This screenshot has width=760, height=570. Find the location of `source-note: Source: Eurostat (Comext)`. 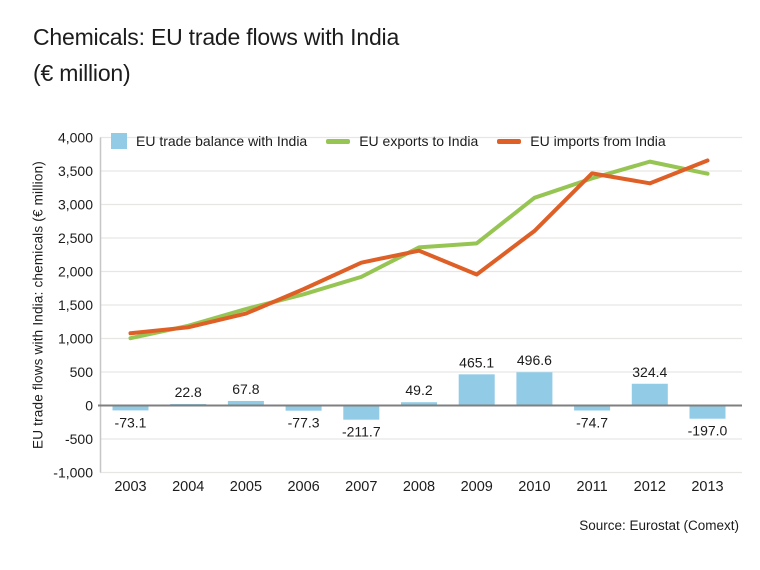

source-note: Source: Eurostat (Comext) is located at coordinates (659, 525).